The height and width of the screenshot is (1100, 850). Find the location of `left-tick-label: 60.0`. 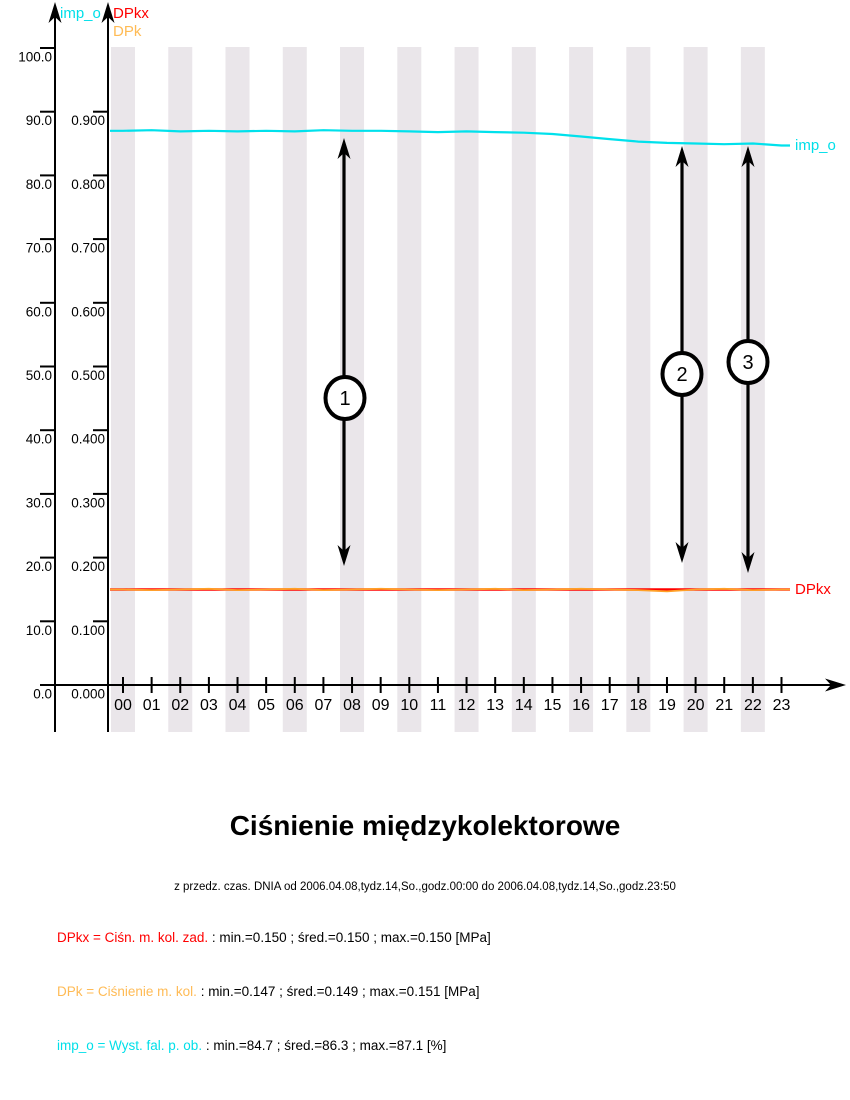

left-tick-label: 60.0 is located at coordinates (39, 311).